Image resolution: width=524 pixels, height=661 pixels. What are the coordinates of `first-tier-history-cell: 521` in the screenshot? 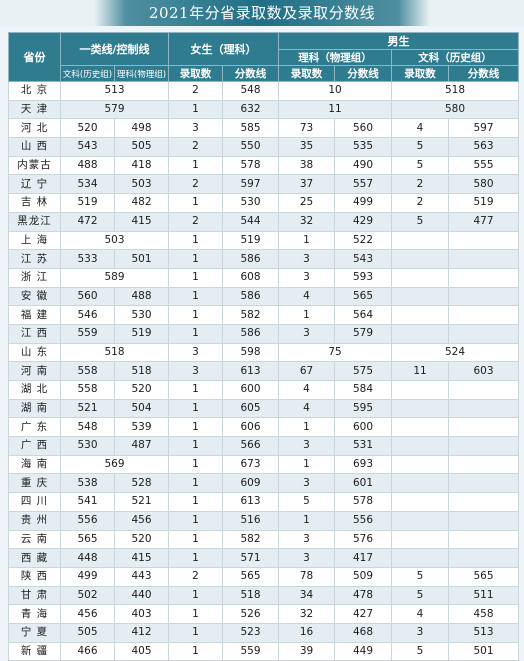 It's located at (87, 408).